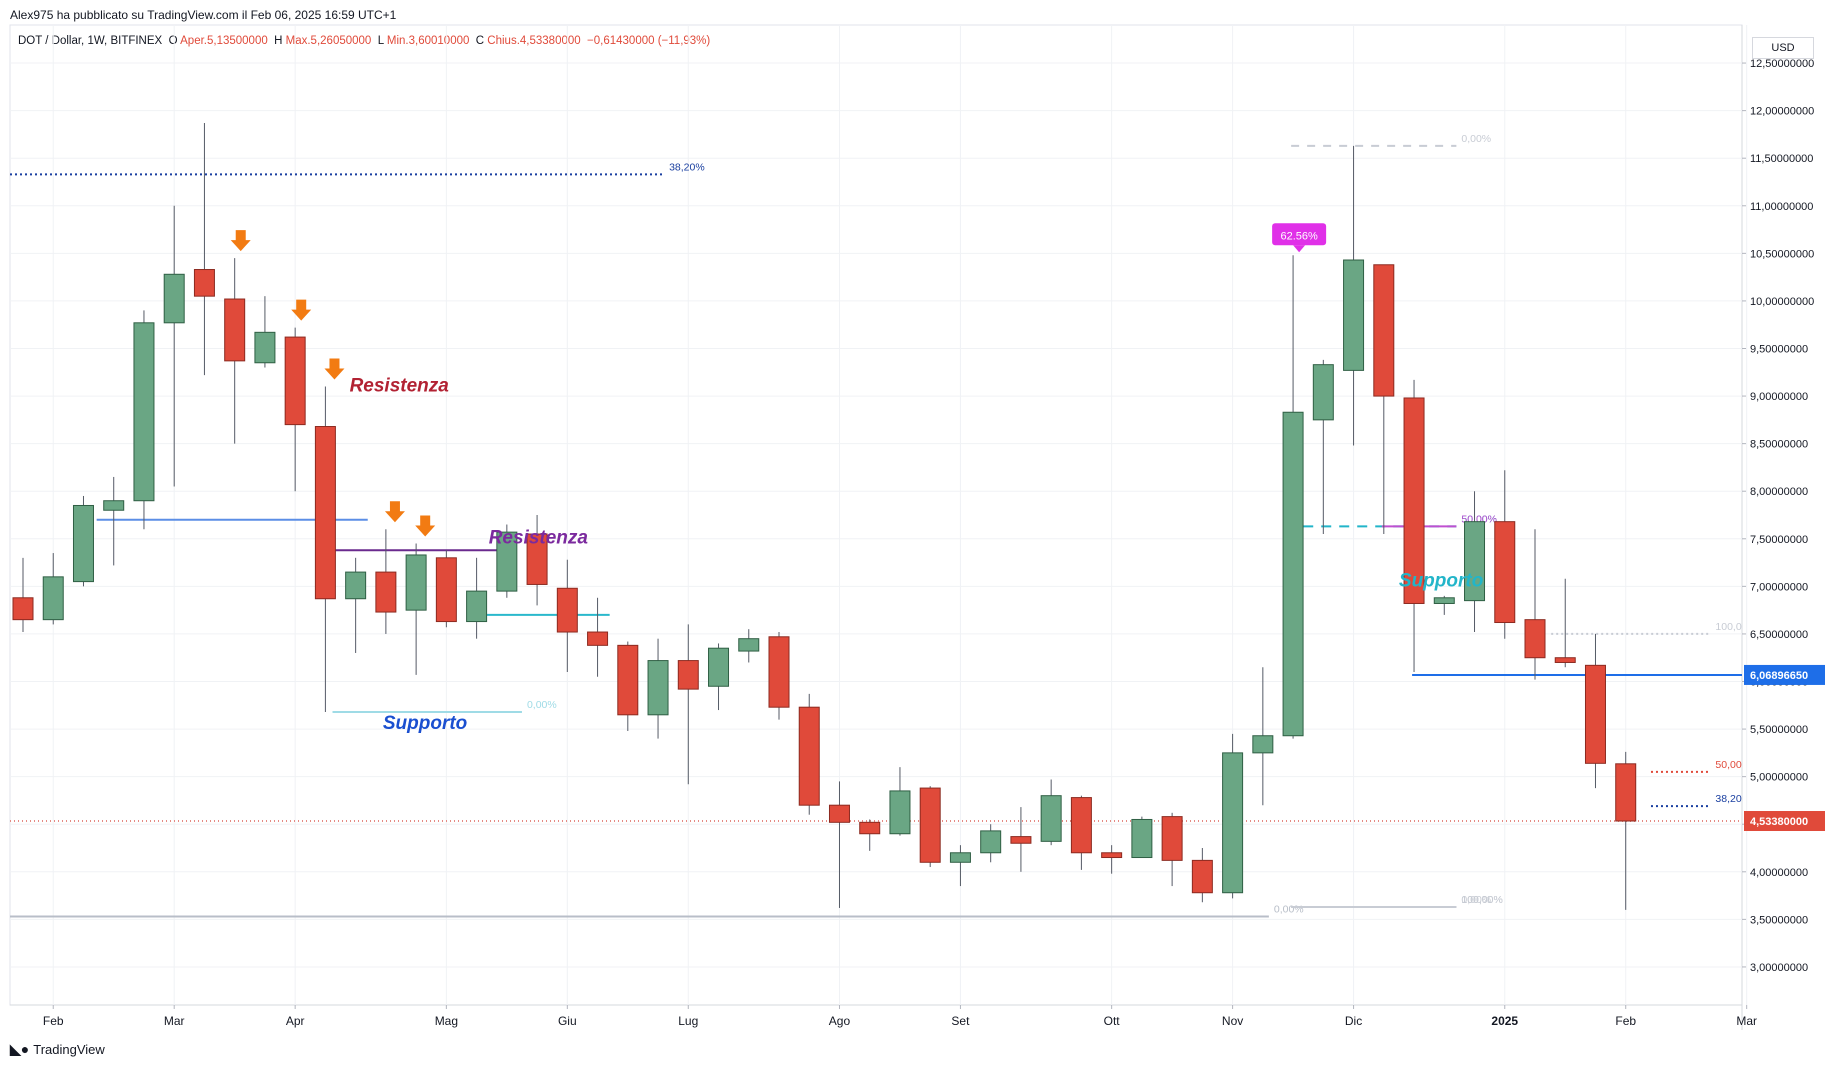 The height and width of the screenshot is (1067, 1835). I want to click on x-tick-label: Ago, so click(840, 1021).